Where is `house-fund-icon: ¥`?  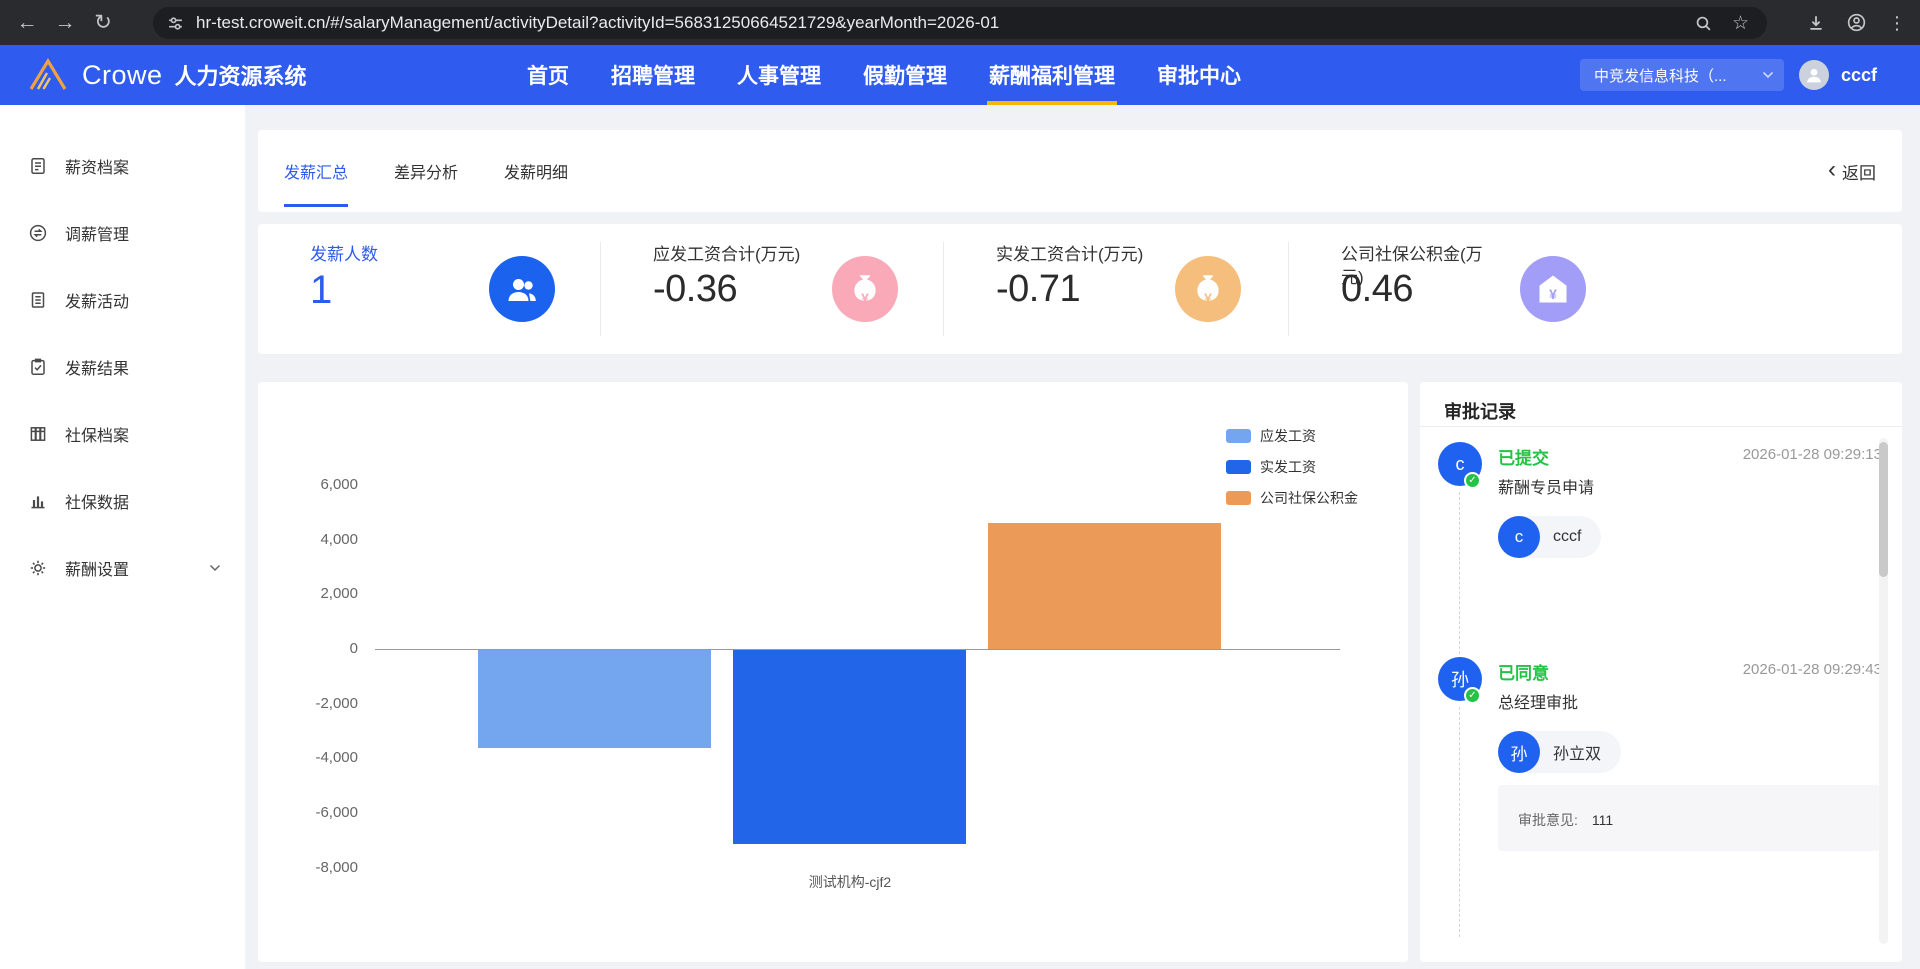 house-fund-icon: ¥ is located at coordinates (1553, 289).